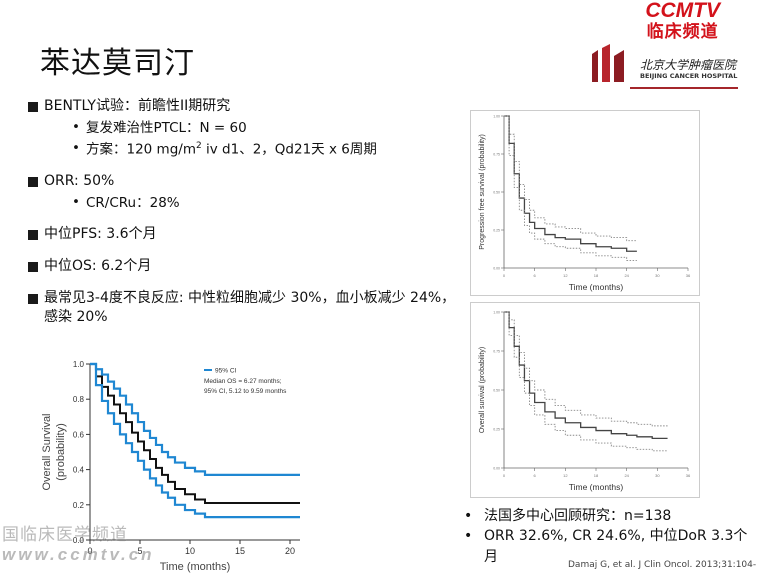 The height and width of the screenshot is (576, 758). Describe the element at coordinates (682, 11) in the screenshot. I see `brand-top: CCMTV` at that location.